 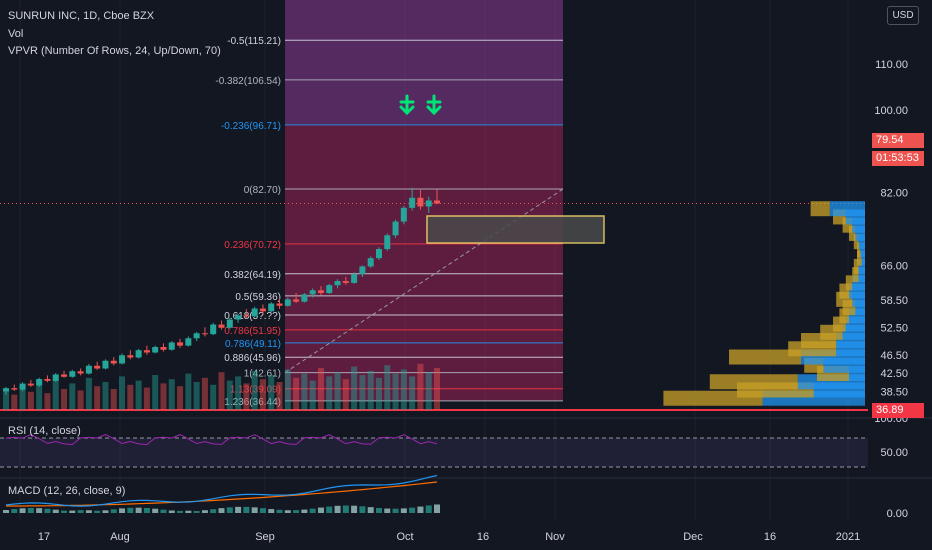 I want to click on vpvr-legend: VPVR (Number Of Rows, 24, Up/Down, 70), so click(x=114, y=51).